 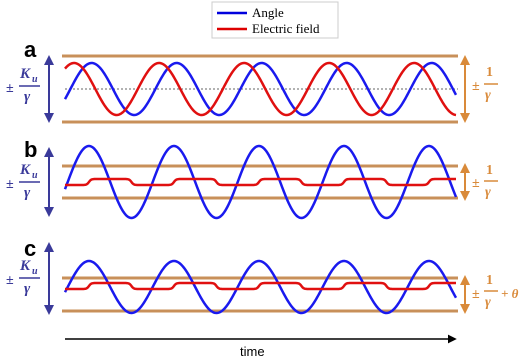 I want to click on panel-c-field-curve, so click(x=260, y=286).